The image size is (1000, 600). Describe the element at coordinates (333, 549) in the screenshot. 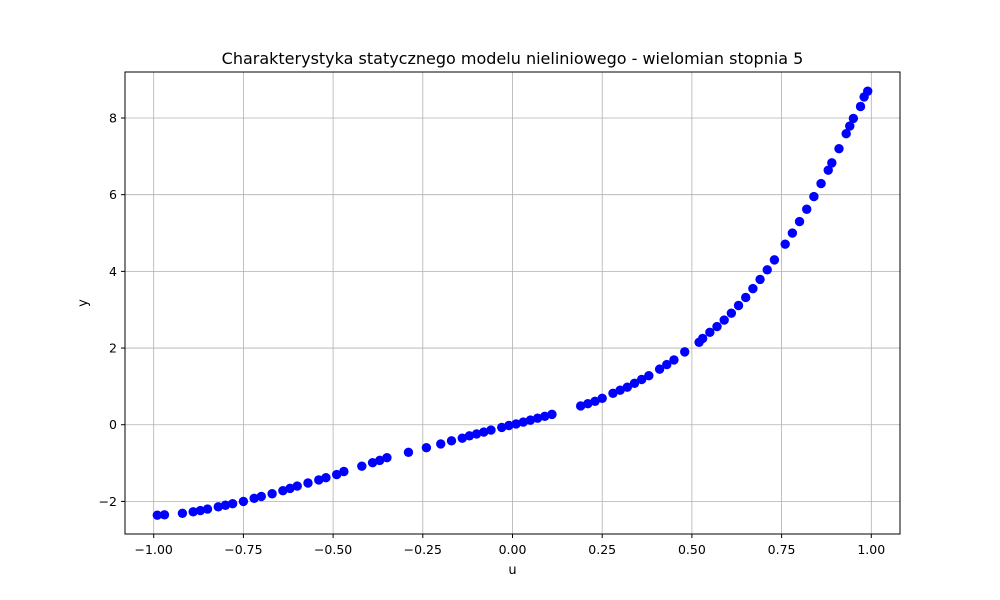

I see `x-tick-label: −0.50` at that location.